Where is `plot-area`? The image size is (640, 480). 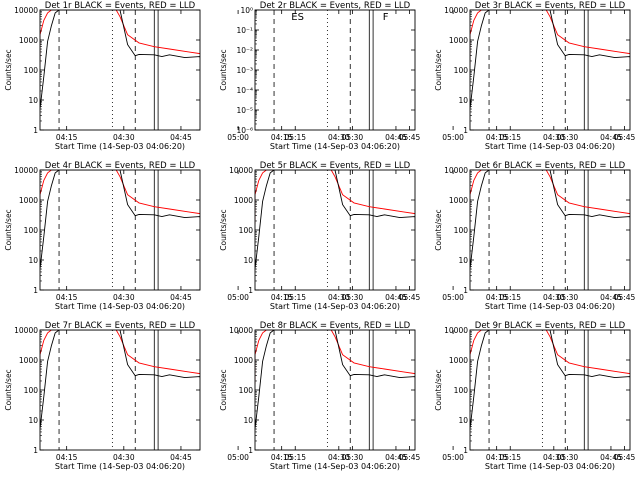
plot-area is located at coordinates (335, 230).